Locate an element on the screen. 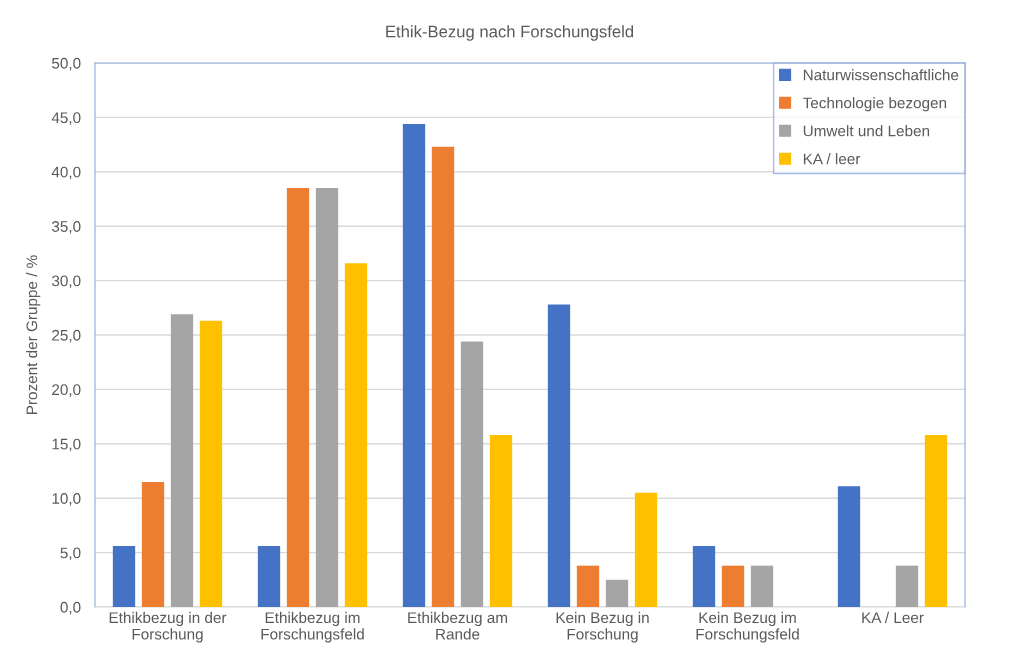 Image resolution: width=1019 pixels, height=662 pixels. y-tick-label: 0,0 is located at coordinates (70, 608).